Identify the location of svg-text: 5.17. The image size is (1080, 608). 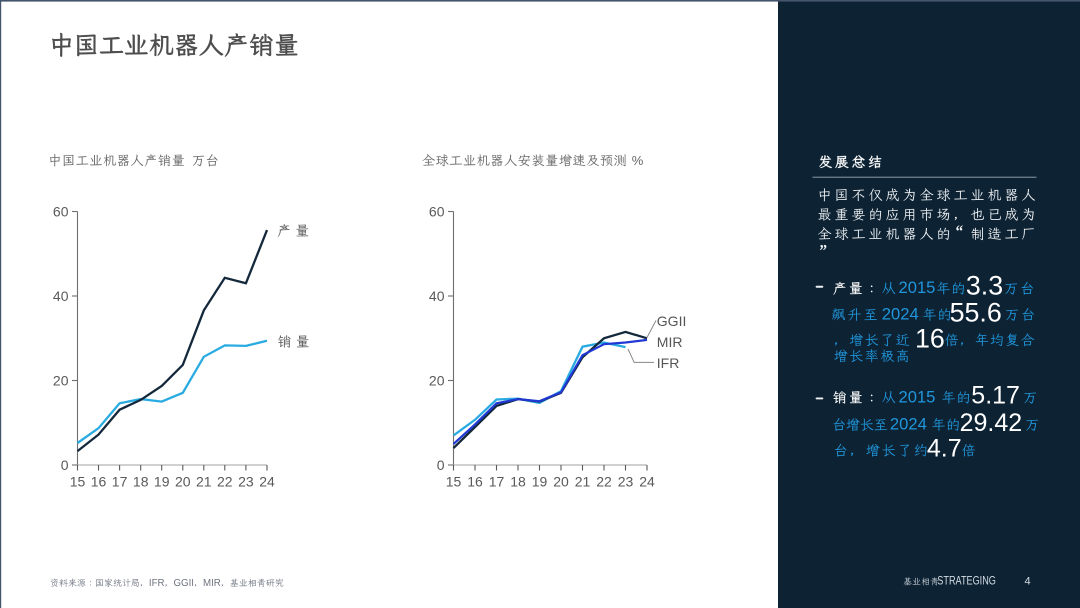
(995, 396).